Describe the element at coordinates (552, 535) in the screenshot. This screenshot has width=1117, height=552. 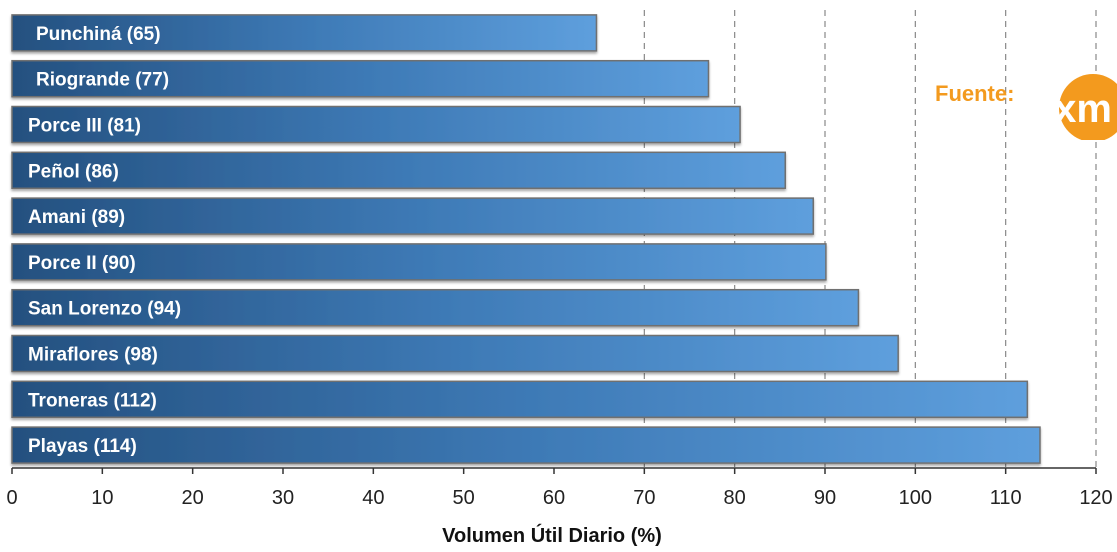
I see `x-axis-title: Volumen Útil Diario (%)` at that location.